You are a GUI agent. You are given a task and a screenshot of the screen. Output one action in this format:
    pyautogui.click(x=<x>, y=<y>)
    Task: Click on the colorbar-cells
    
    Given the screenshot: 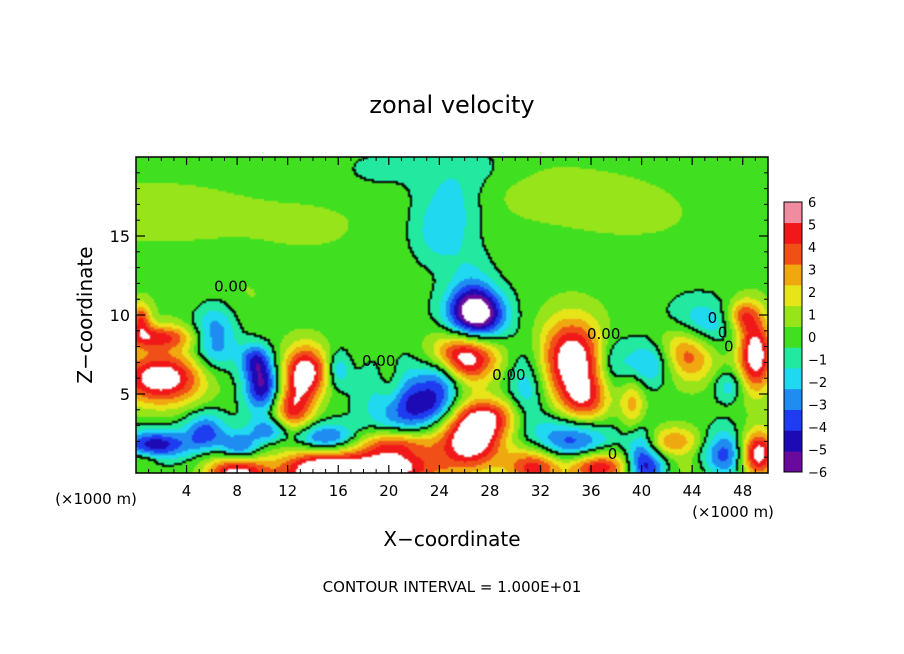 What is the action you would take?
    pyautogui.click(x=793, y=337)
    